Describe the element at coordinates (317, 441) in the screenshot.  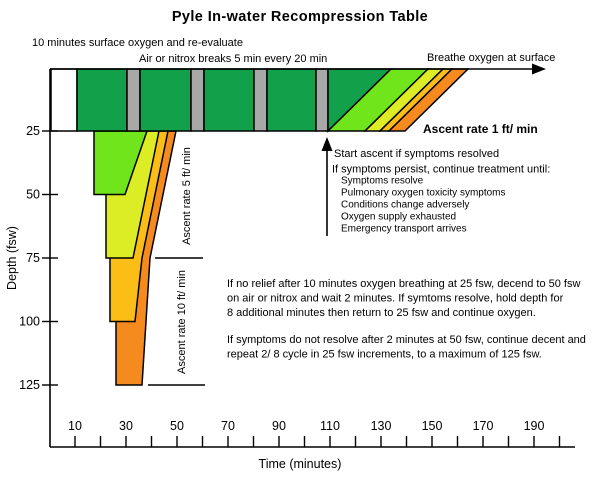
I see `x-ticks` at that location.